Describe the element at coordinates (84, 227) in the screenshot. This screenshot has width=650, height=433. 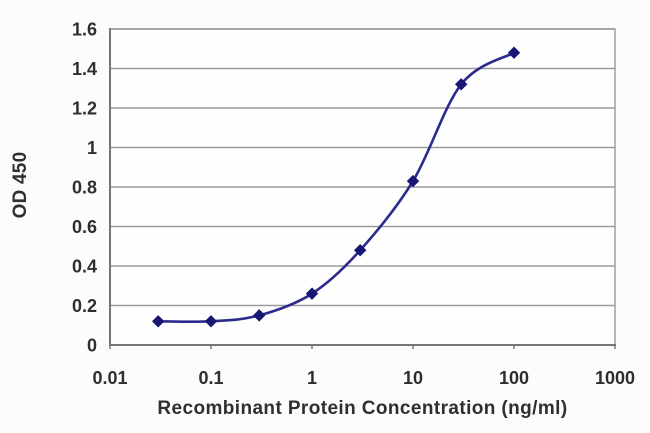
I see `y-tick-label: 0.6` at that location.